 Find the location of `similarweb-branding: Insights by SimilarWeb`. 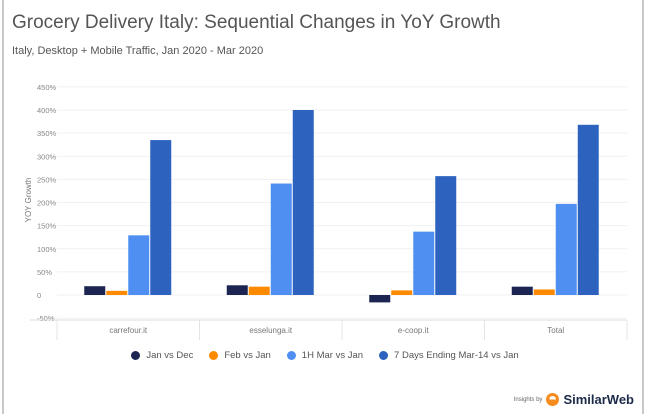

similarweb-branding: Insights by SimilarWeb is located at coordinates (574, 399).